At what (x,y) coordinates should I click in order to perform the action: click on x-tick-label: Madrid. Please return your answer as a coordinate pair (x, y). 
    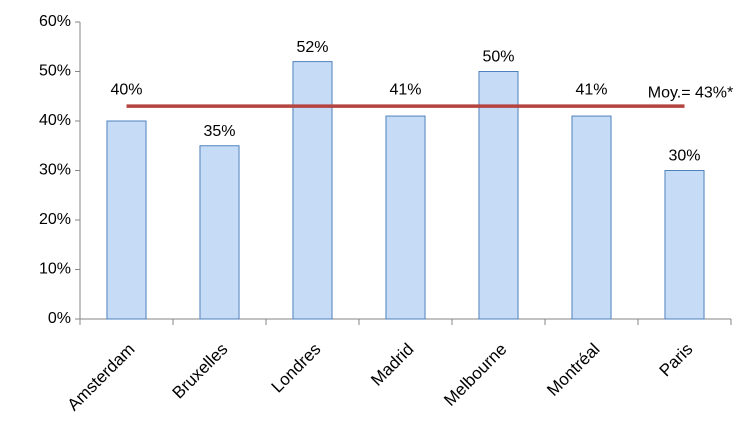
    Looking at the image, I should click on (392, 365).